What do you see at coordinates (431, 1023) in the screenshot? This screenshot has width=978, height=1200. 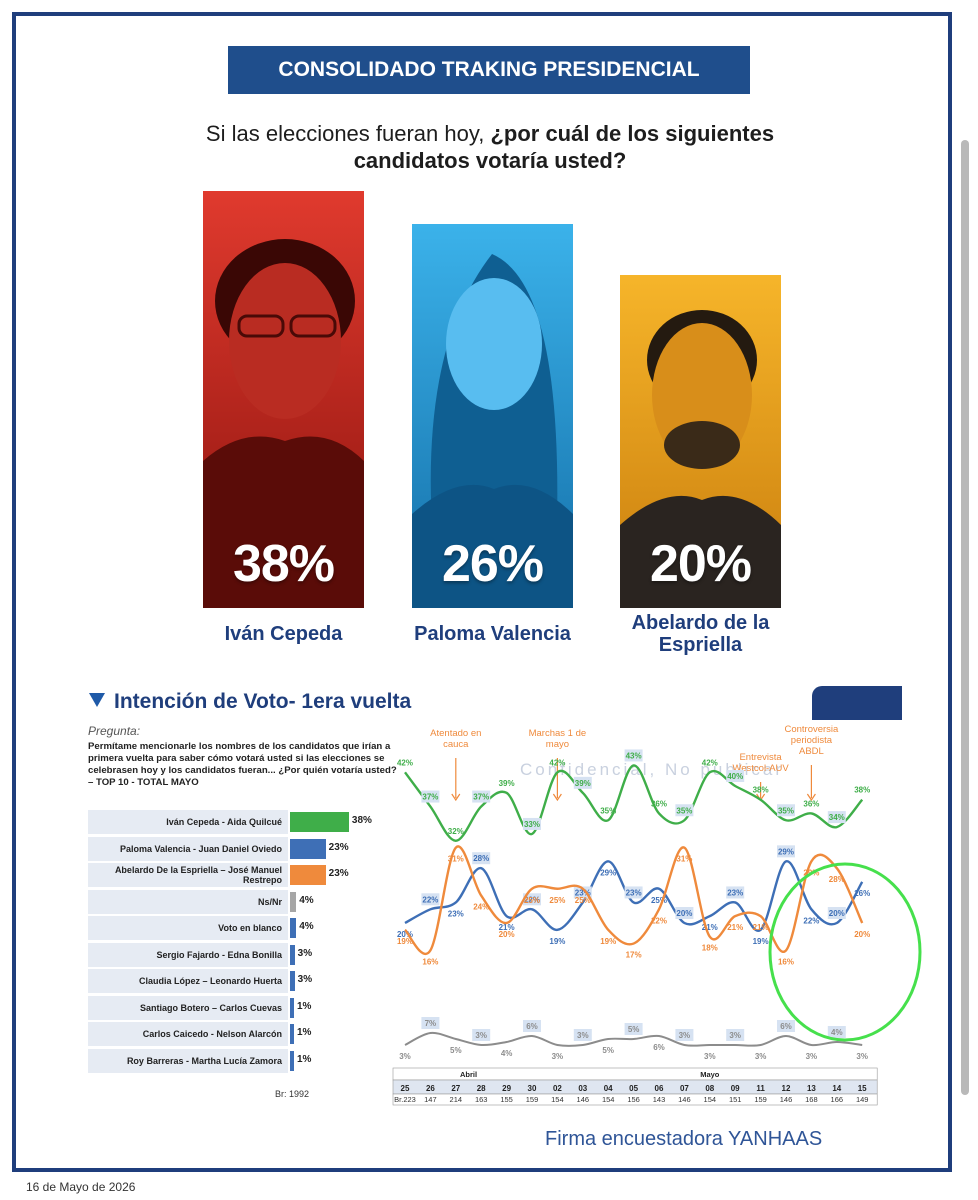 I see `data-label: 7%` at bounding box center [431, 1023].